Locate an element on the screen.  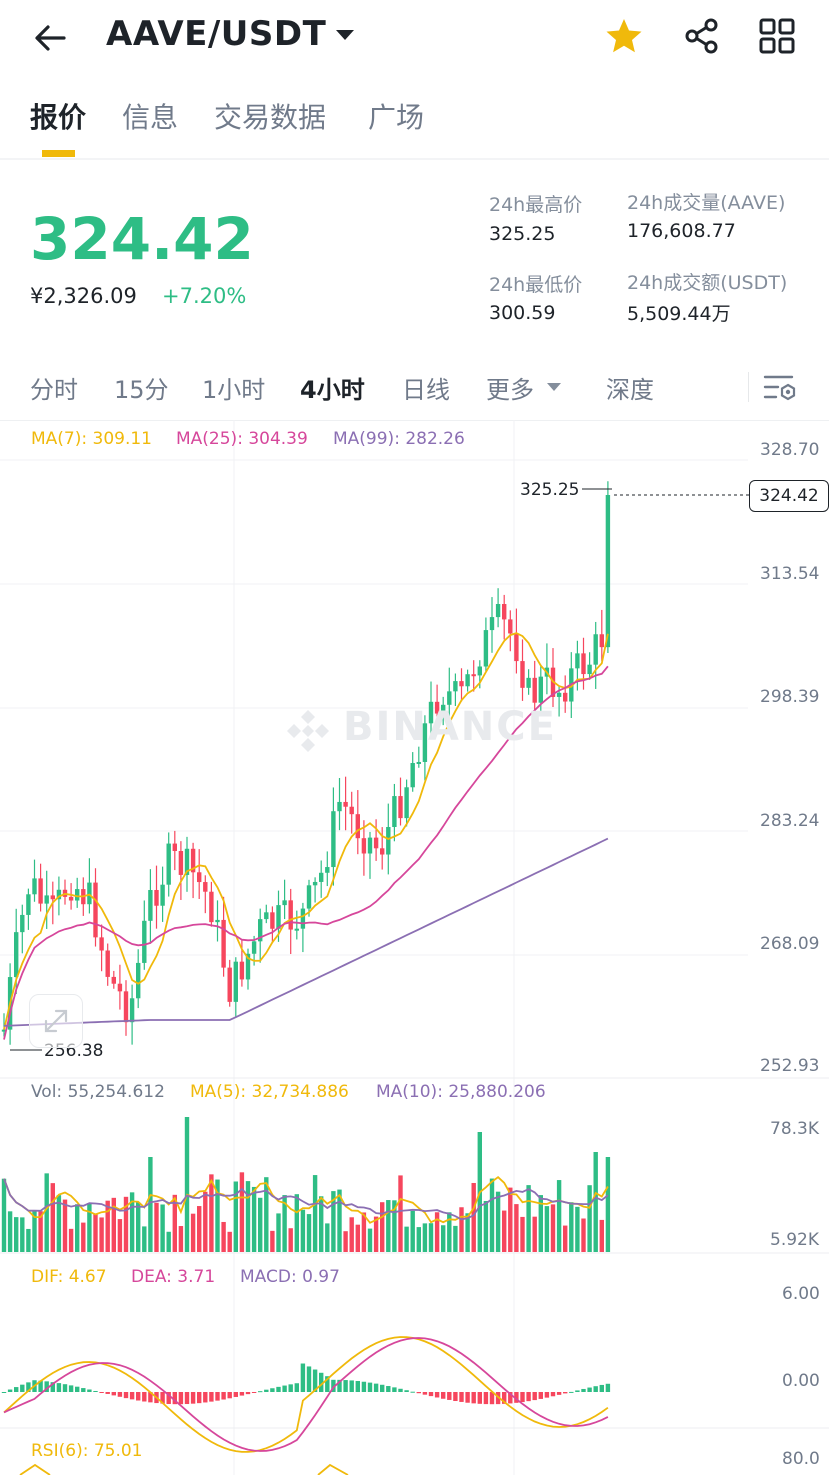
zoom-button is located at coordinates (56, 1021).